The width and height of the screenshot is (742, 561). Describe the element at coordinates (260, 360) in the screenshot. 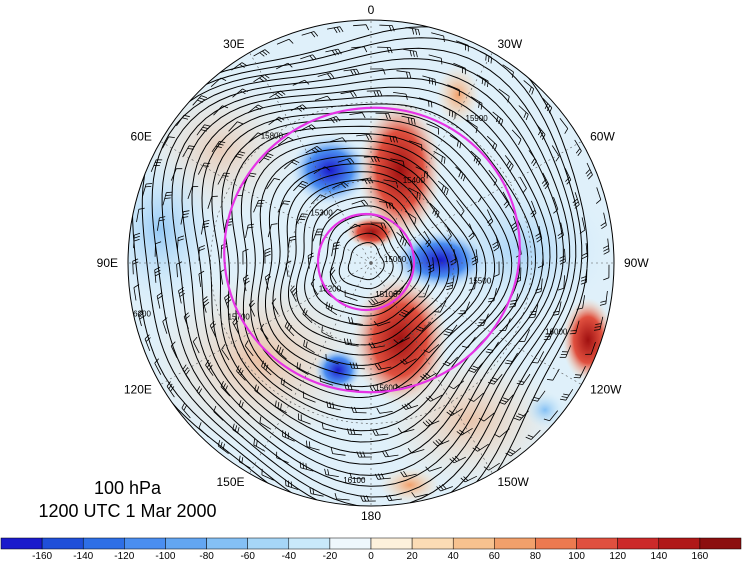

I see `light-warm-region` at that location.